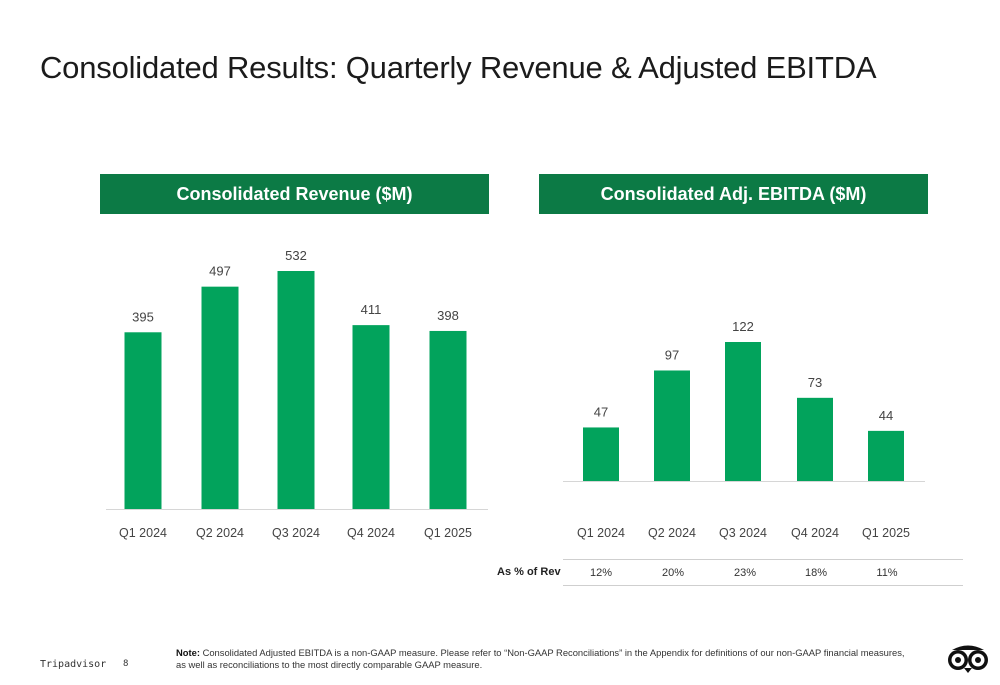 The width and height of the screenshot is (1000, 685). What do you see at coordinates (143, 316) in the screenshot?
I see `data-label: 395` at bounding box center [143, 316].